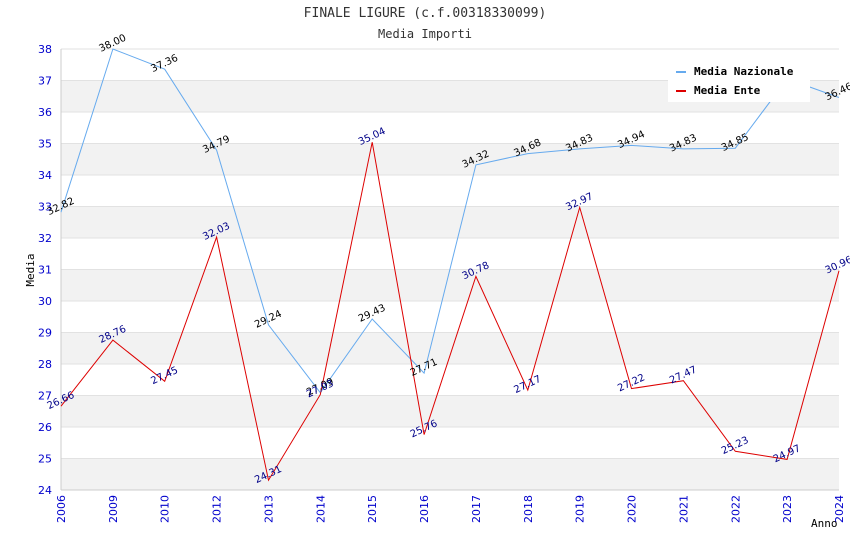 Image resolution: width=850 pixels, height=550 pixels. What do you see at coordinates (744, 71) in the screenshot?
I see `legend-label-nazionale: Media Nazionale` at bounding box center [744, 71].